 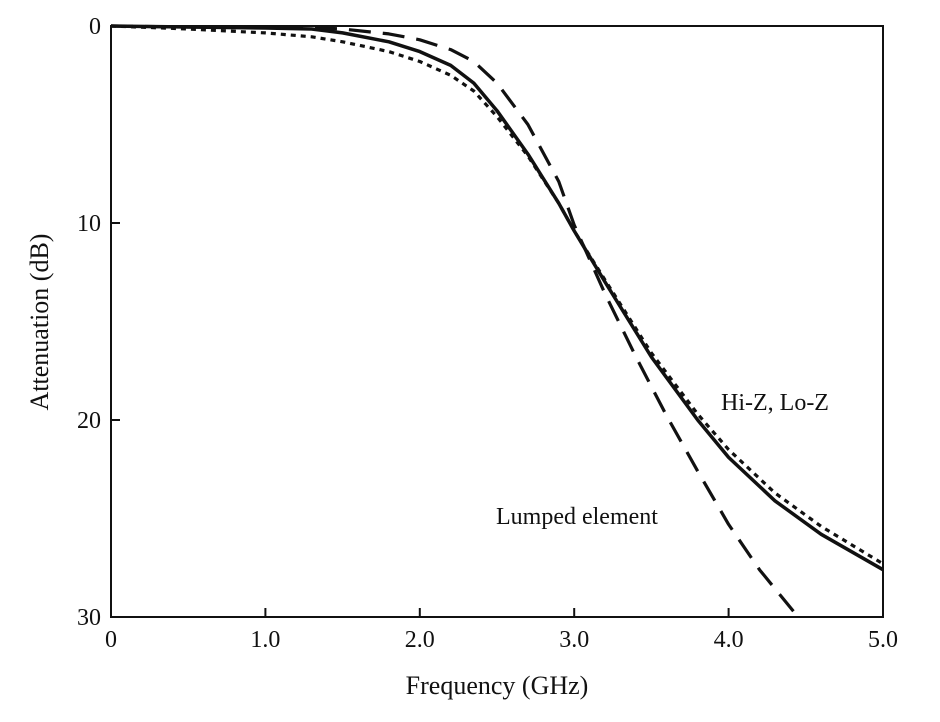 I want to click on x-tick-label: 1.0, so click(x=265, y=640).